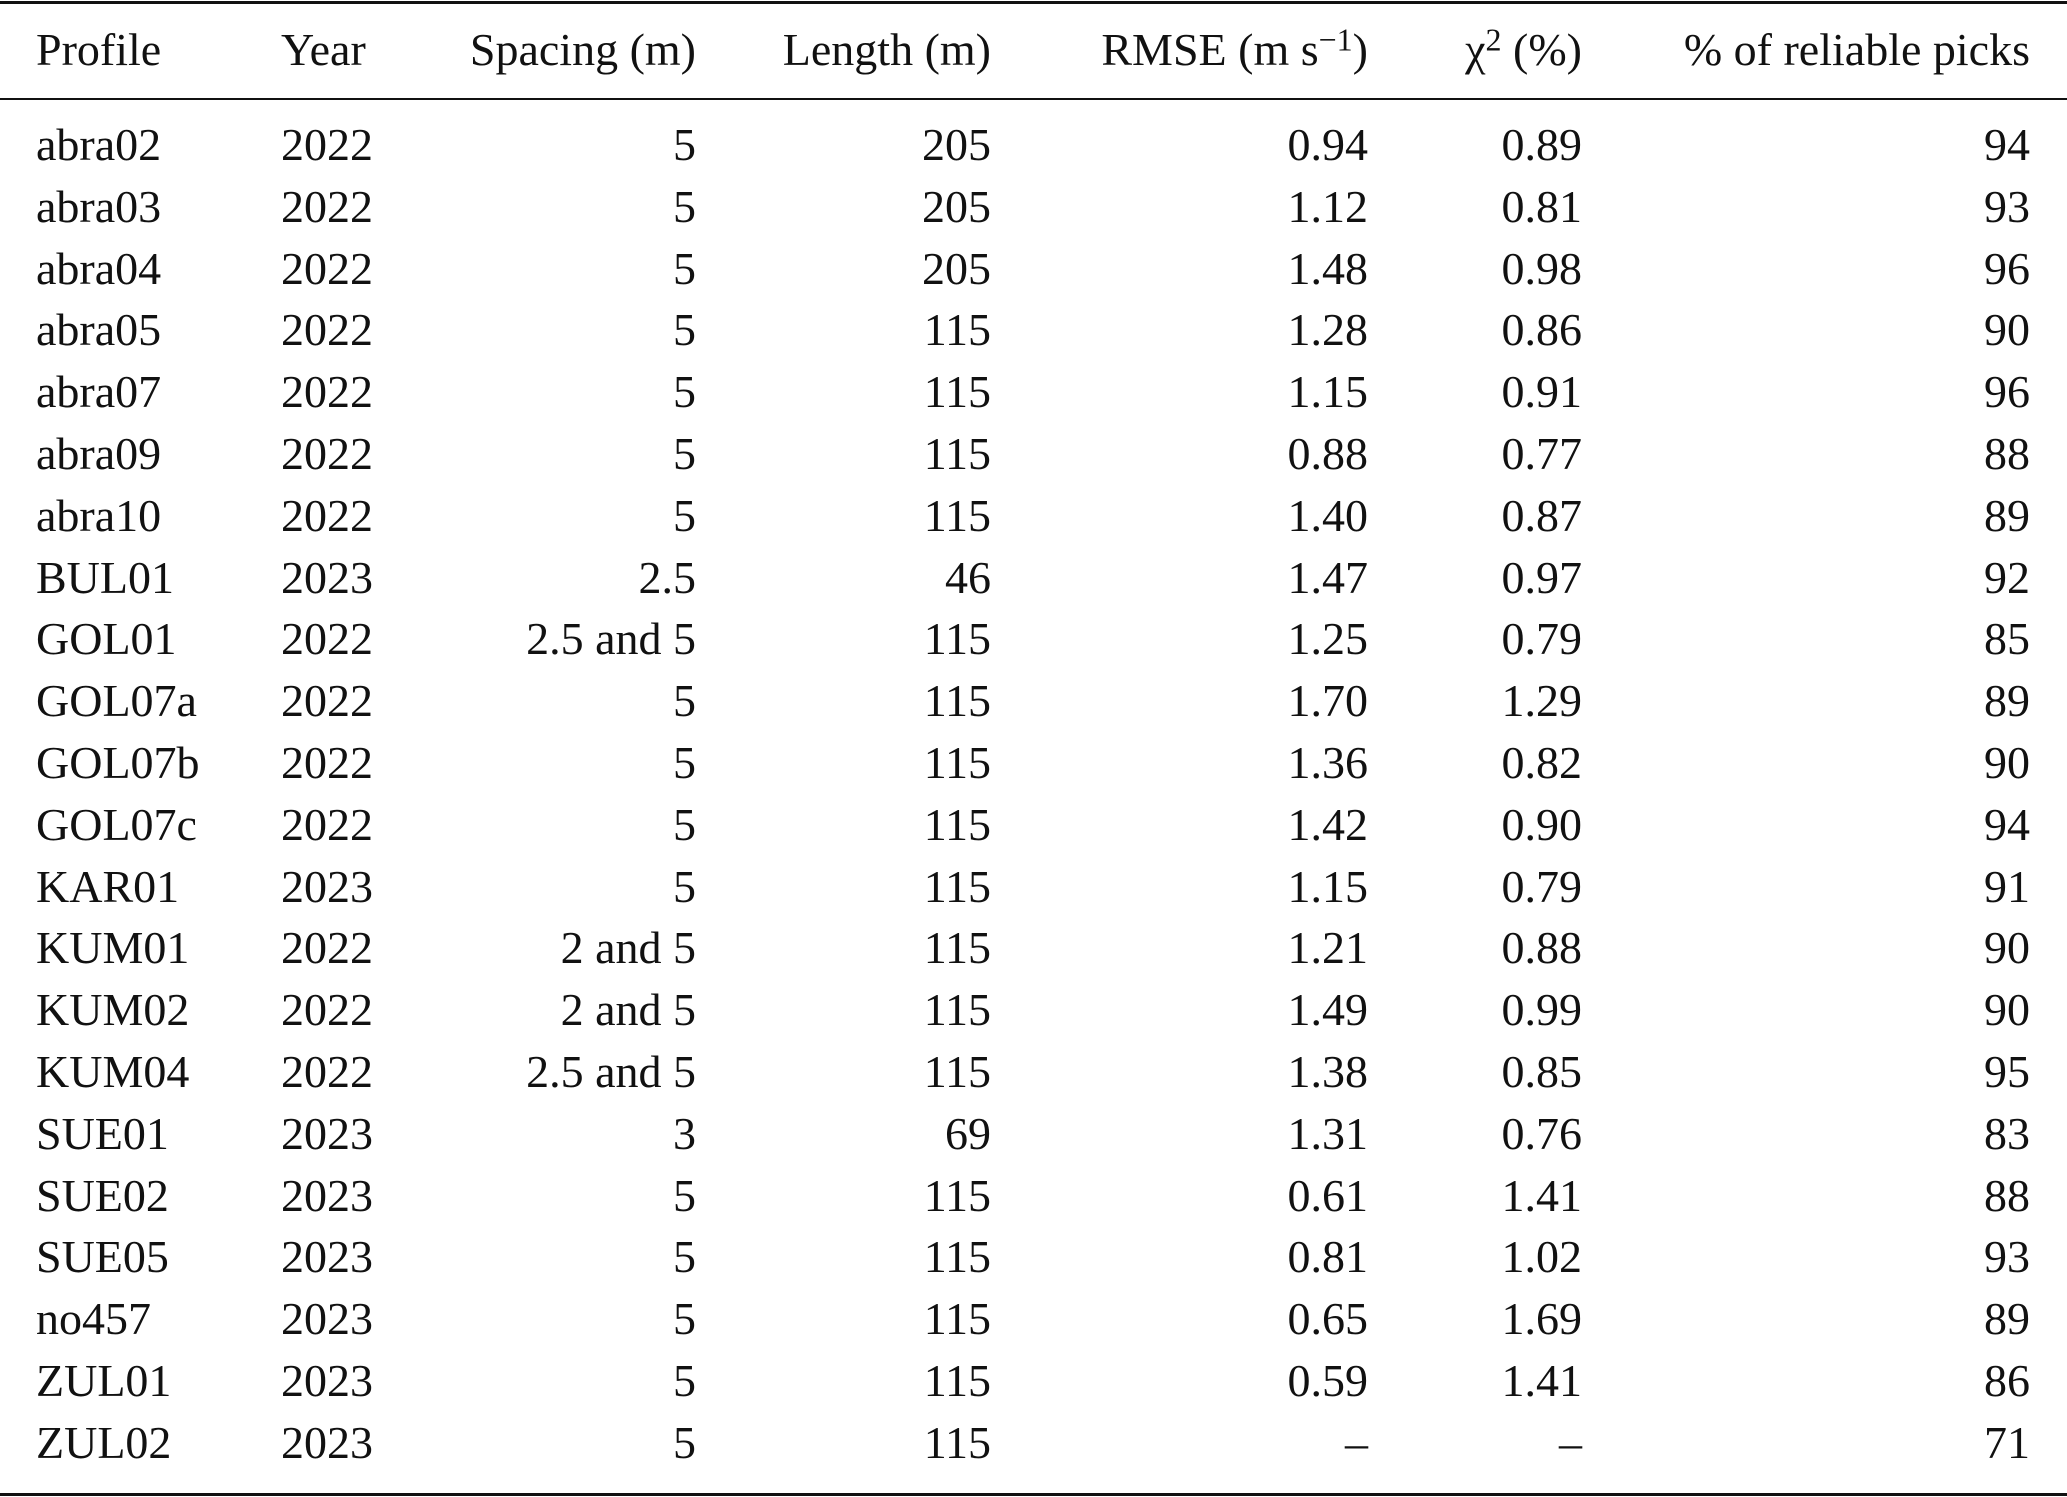  I want to click on table-cell: 1.12, so click(1328, 206).